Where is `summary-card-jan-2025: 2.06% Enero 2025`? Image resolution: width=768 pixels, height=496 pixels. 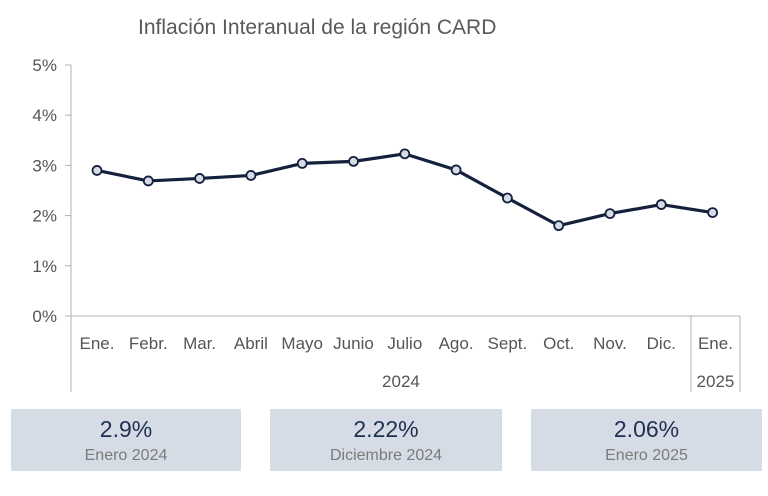
summary-card-jan-2025: 2.06% Enero 2025 is located at coordinates (646, 440).